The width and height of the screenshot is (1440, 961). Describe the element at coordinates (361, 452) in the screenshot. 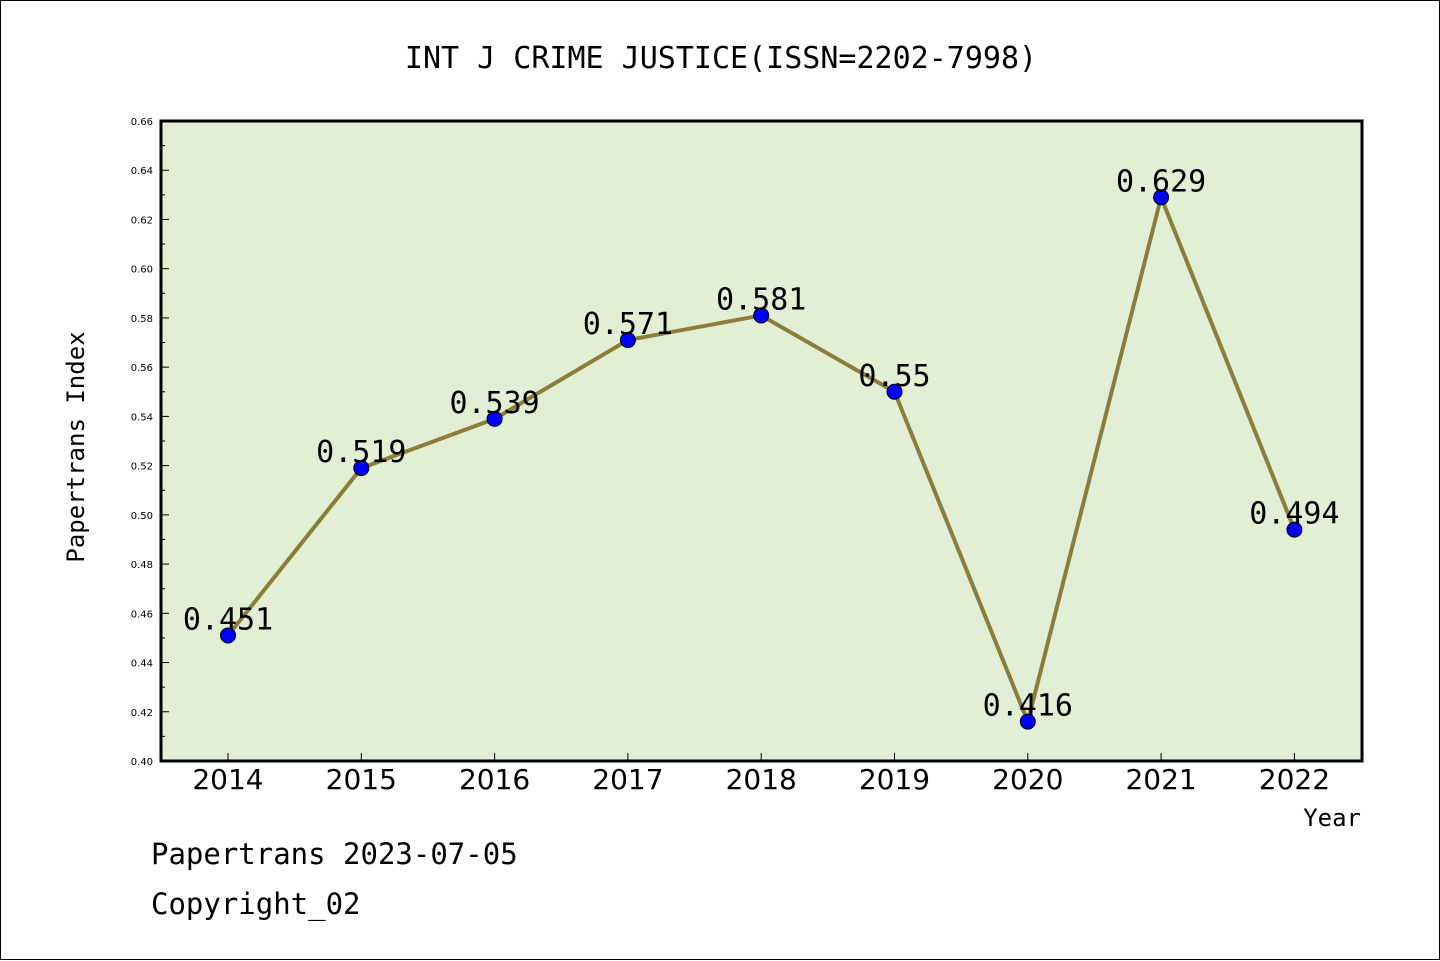

I see `data-label: 0.519` at that location.